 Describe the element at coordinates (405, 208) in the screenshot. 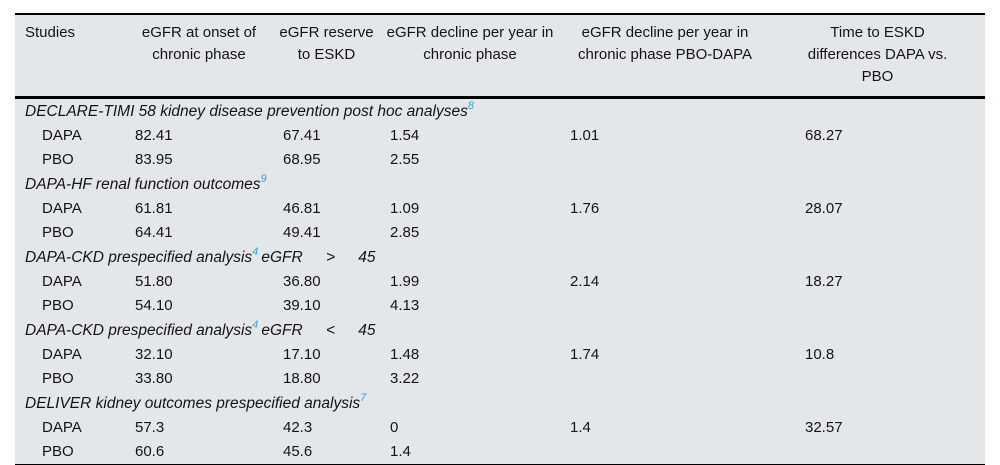

I see `egfr-decline-value: 1.09` at that location.